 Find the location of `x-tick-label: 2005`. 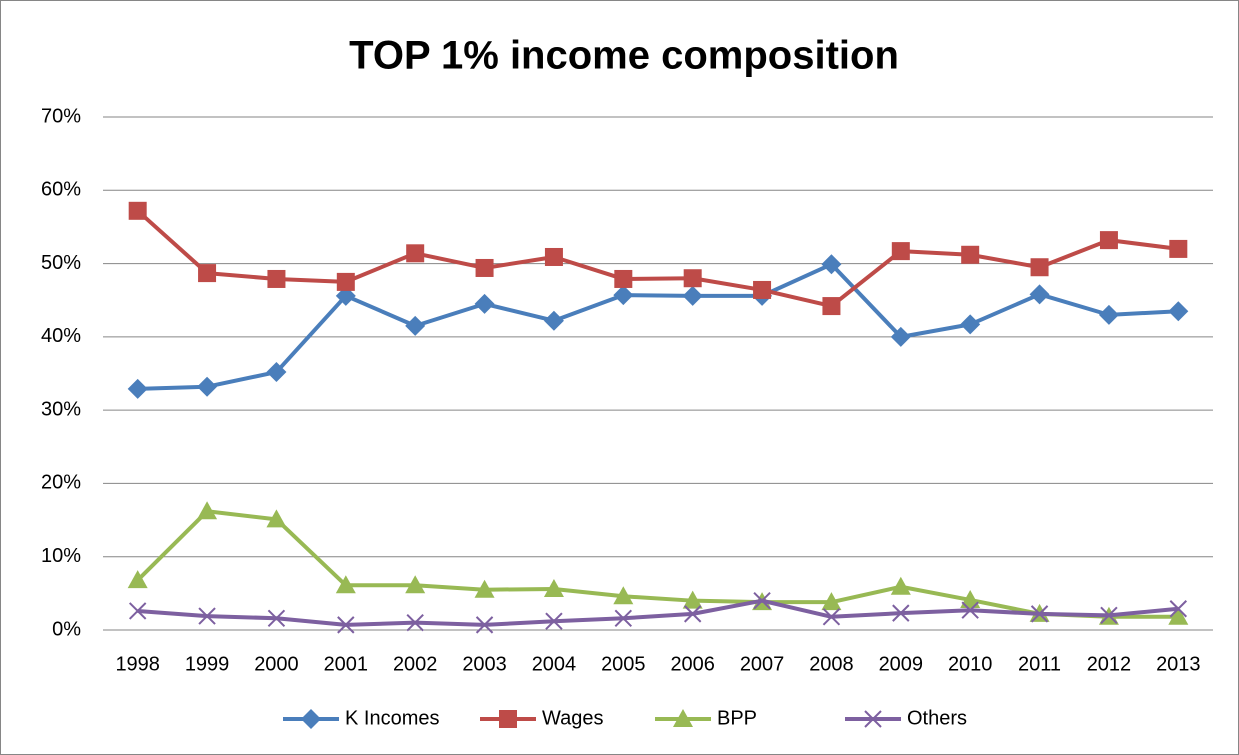

x-tick-label: 2005 is located at coordinates (623, 664).